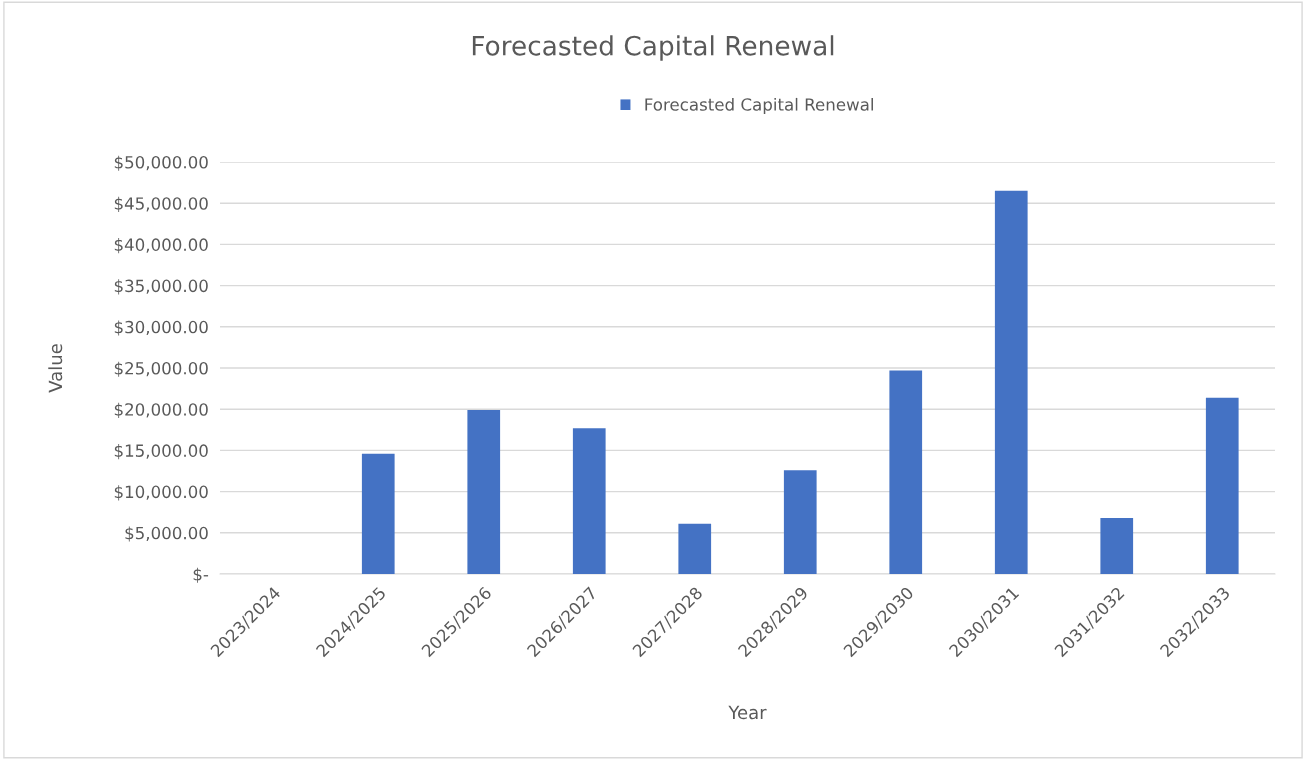  Describe the element at coordinates (653, 48) in the screenshot. I see `chart-title: Forecasted Capital Renewal` at that location.